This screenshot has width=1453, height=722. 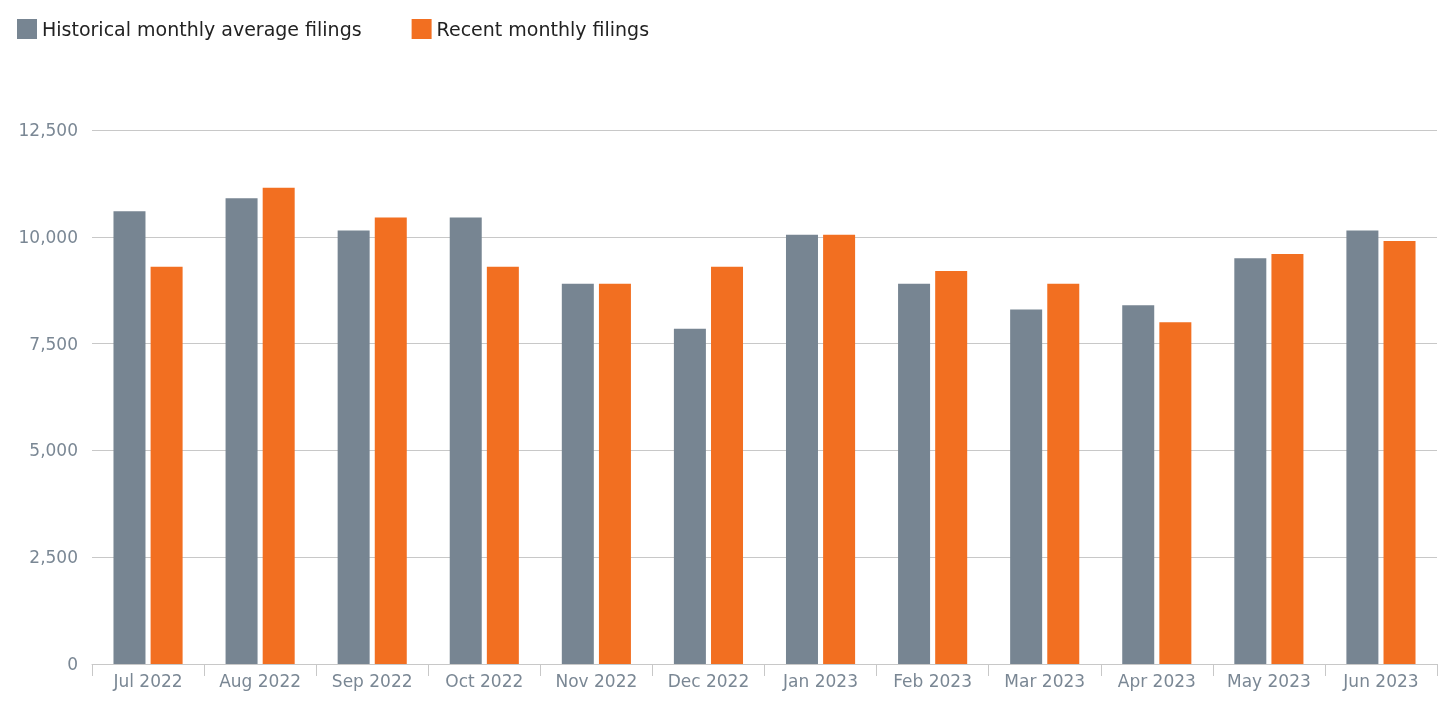 I want to click on y-tick-label: 2,500, so click(x=53, y=557).